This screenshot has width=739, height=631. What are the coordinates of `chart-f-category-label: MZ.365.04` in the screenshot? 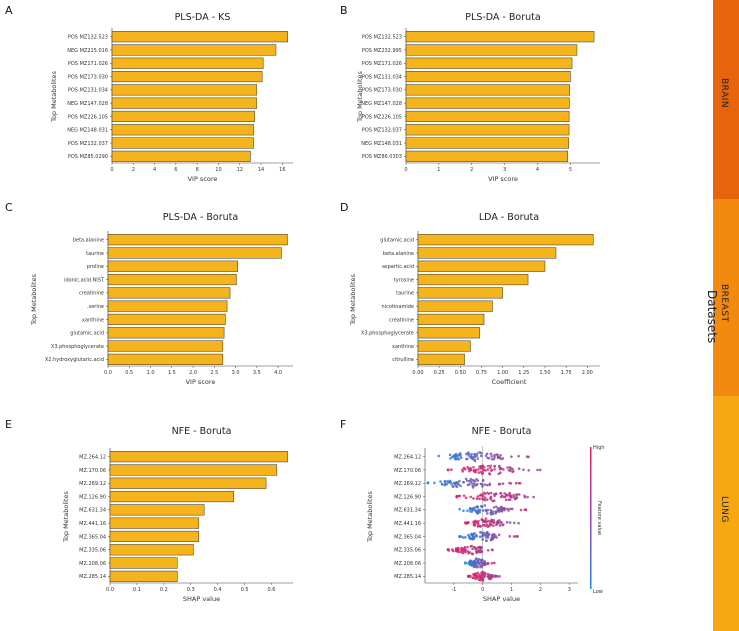 It's located at (407, 537).